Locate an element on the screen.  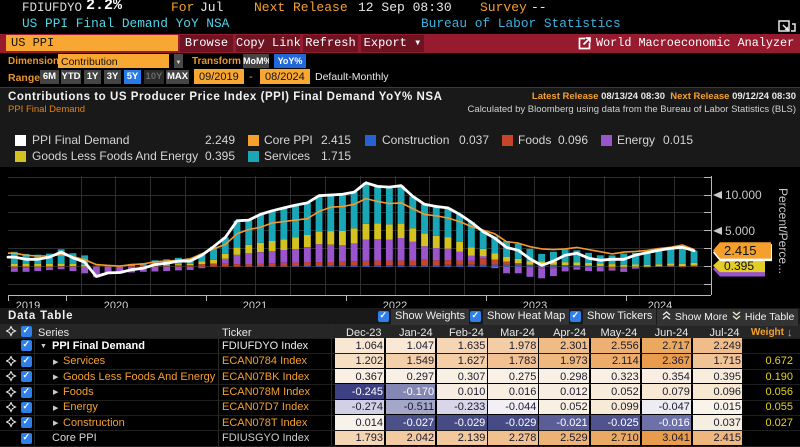
svg-text: 10.000 is located at coordinates (743, 195).